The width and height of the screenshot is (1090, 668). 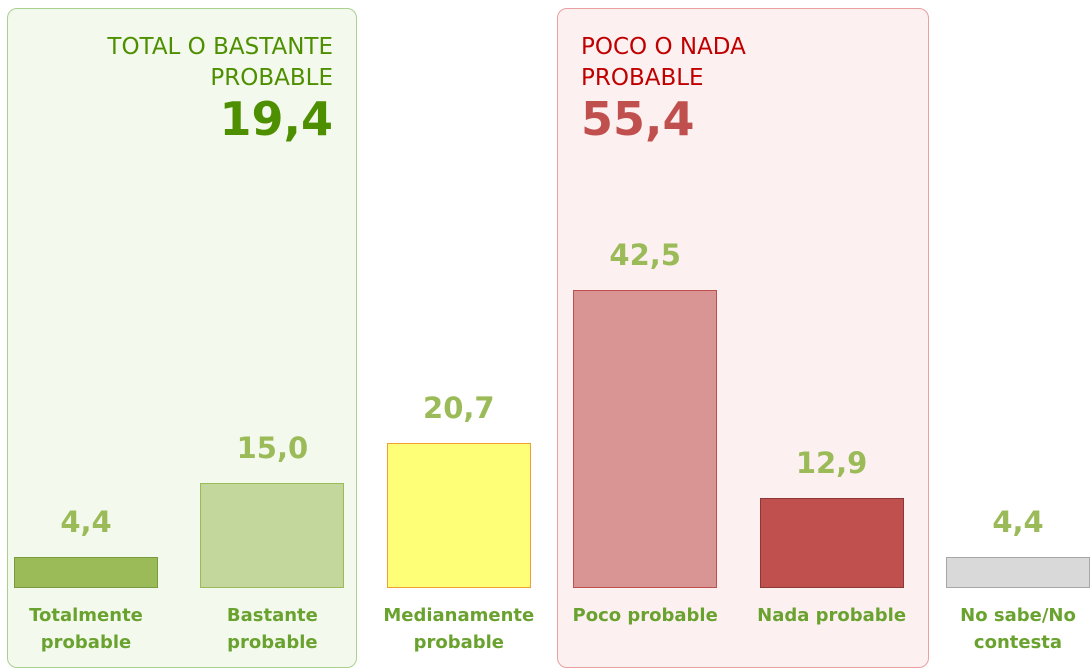 What do you see at coordinates (645, 615) in the screenshot?
I see `category-label: Poco probable` at bounding box center [645, 615].